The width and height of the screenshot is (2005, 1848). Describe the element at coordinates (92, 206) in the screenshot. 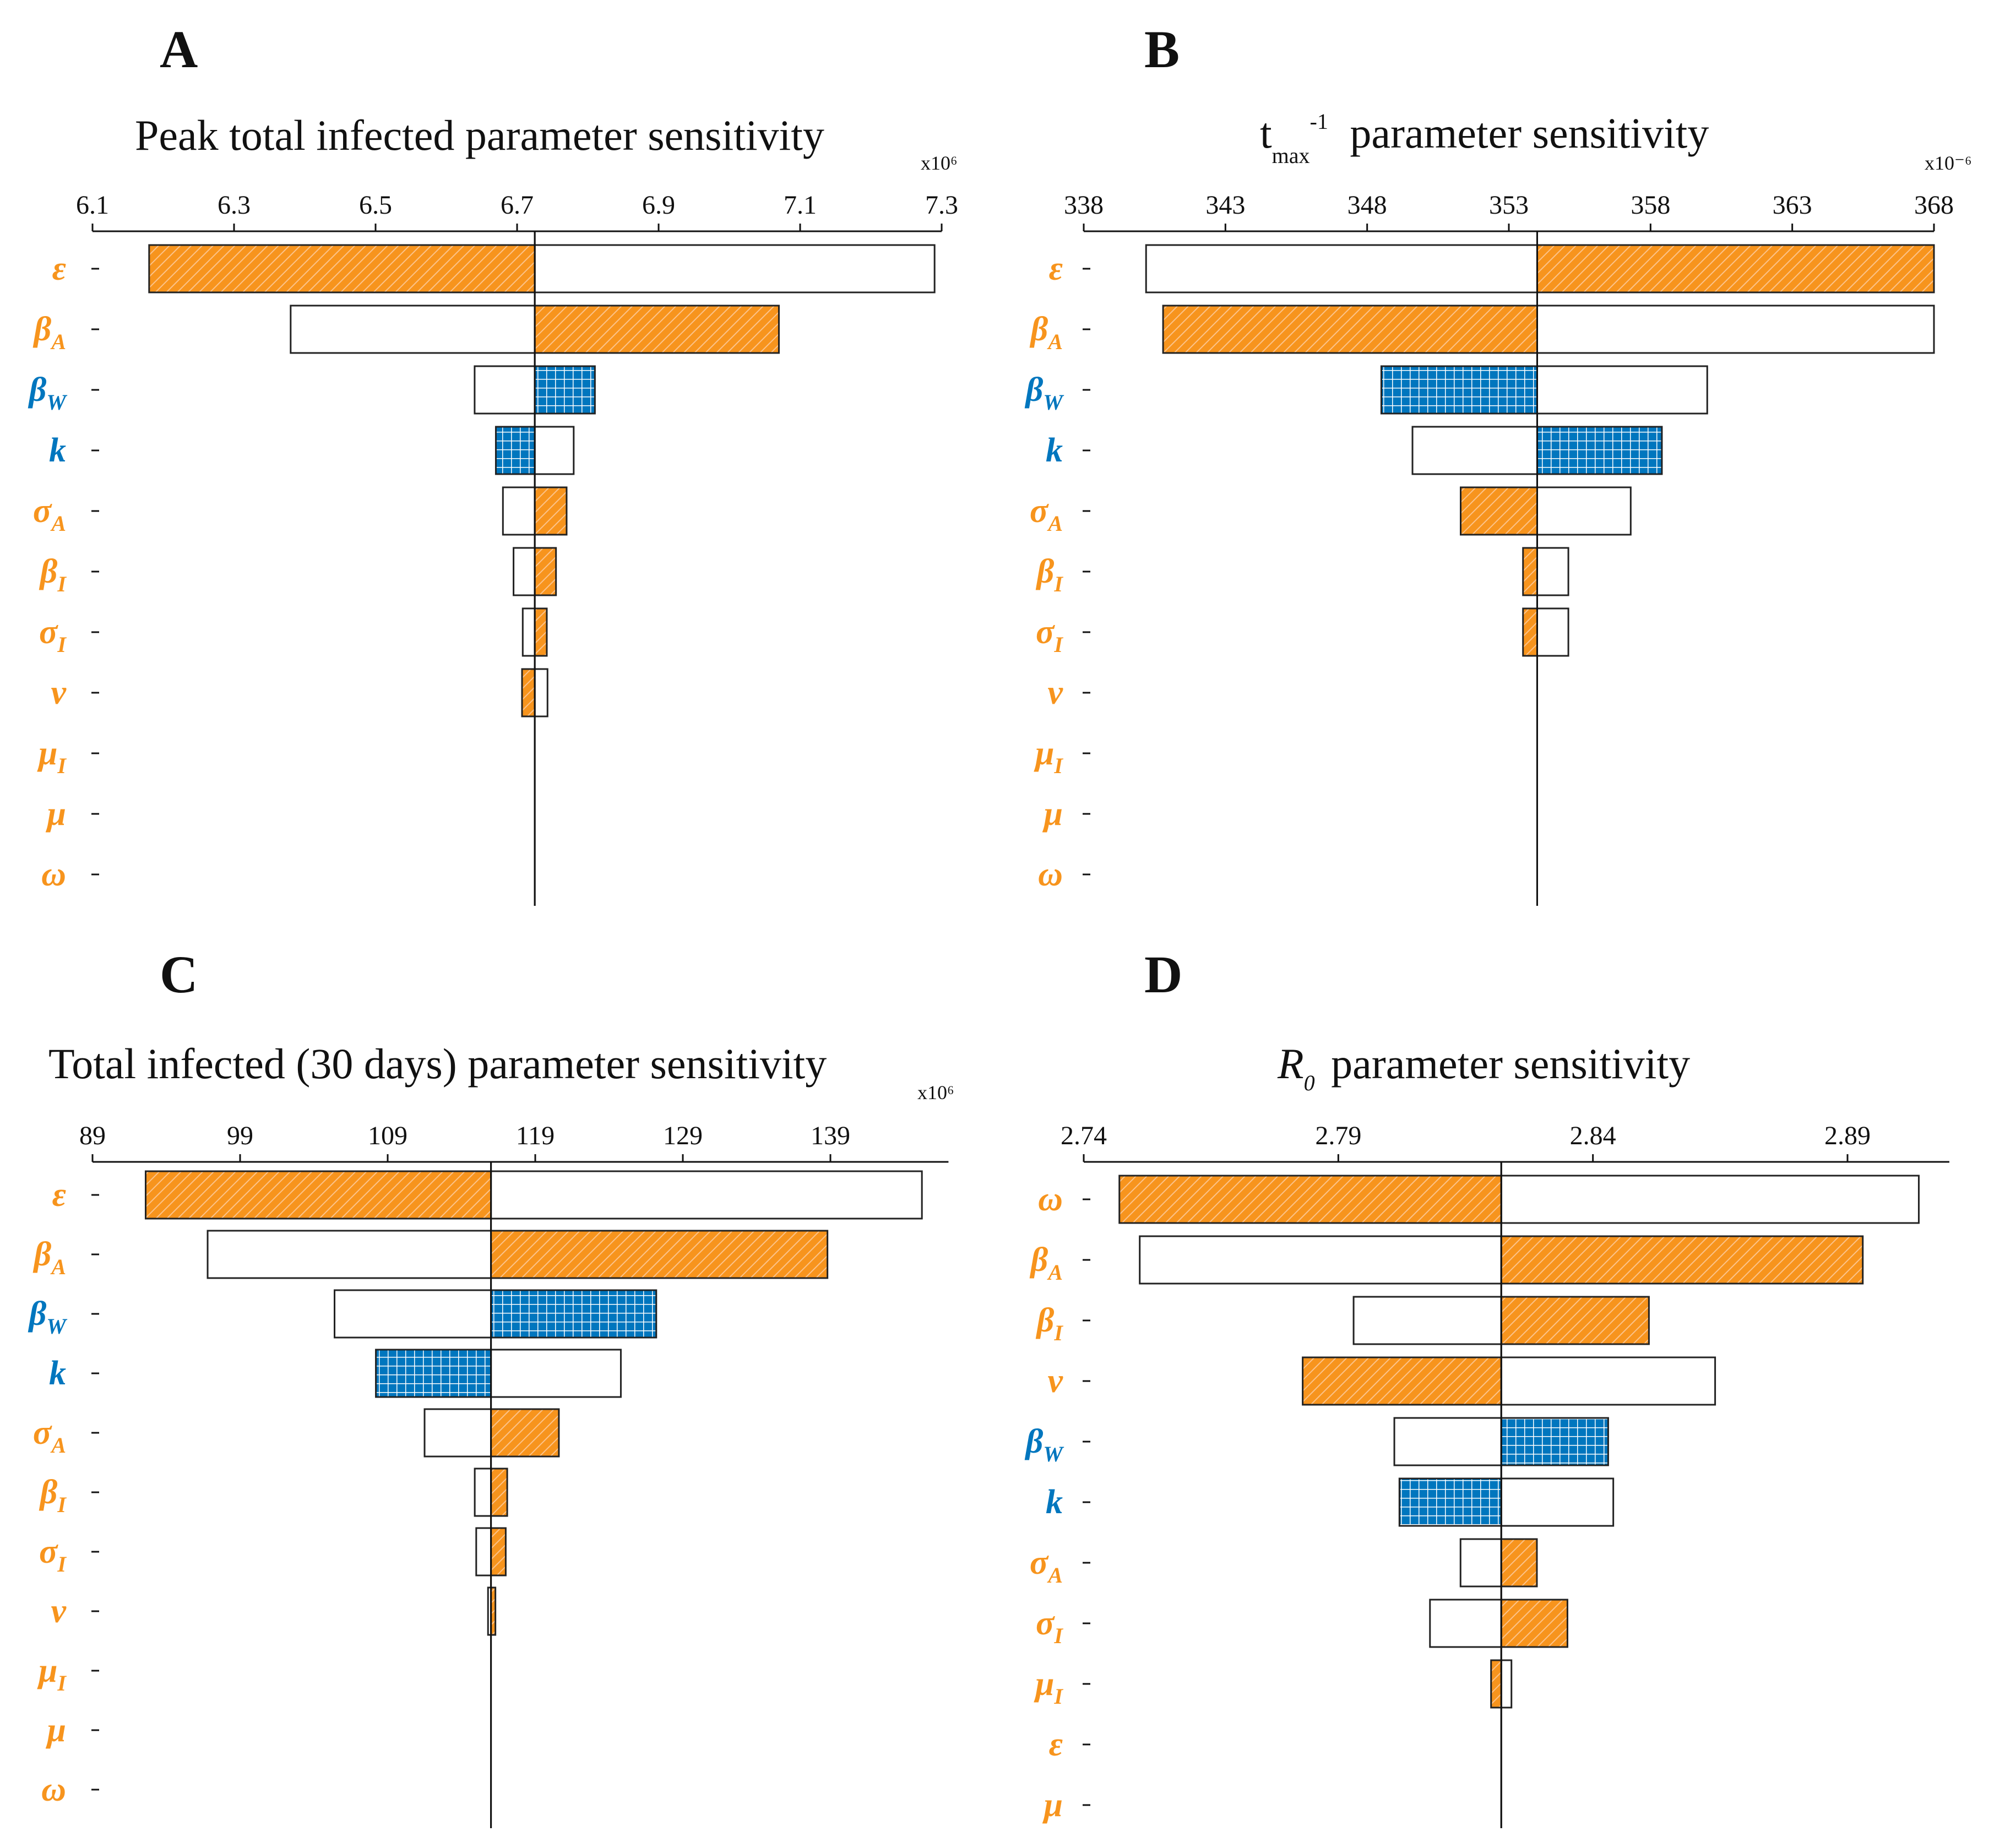

I see `x-tick-label: 6.1` at that location.